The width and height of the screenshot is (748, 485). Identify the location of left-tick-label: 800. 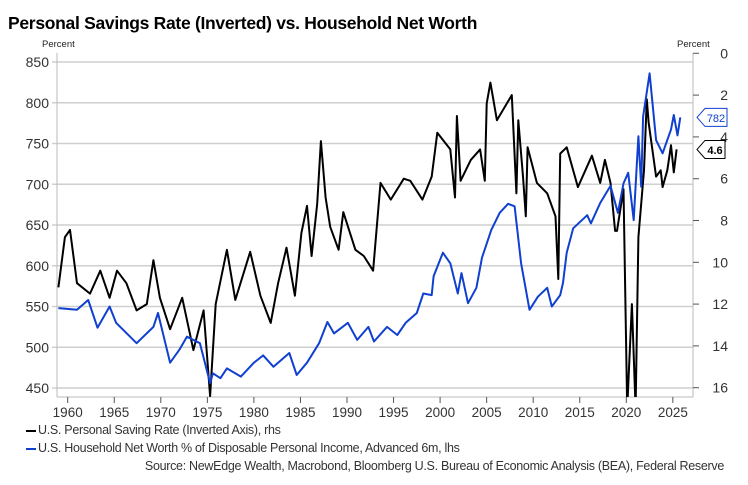
(38, 103).